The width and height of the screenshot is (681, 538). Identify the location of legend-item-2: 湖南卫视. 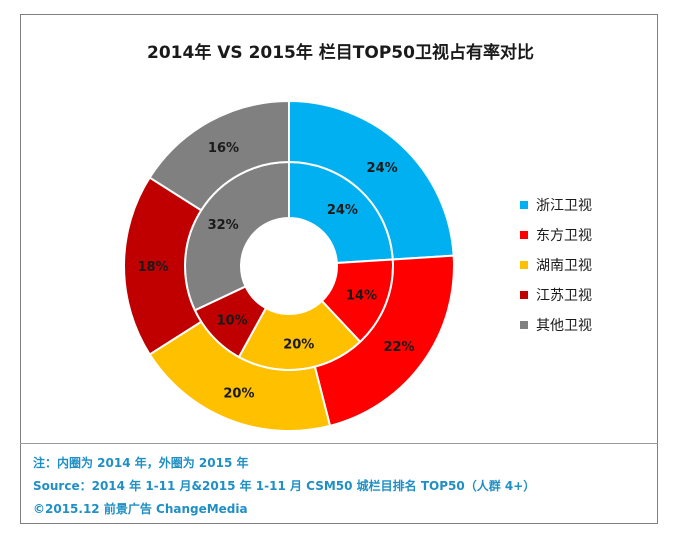
(556, 265).